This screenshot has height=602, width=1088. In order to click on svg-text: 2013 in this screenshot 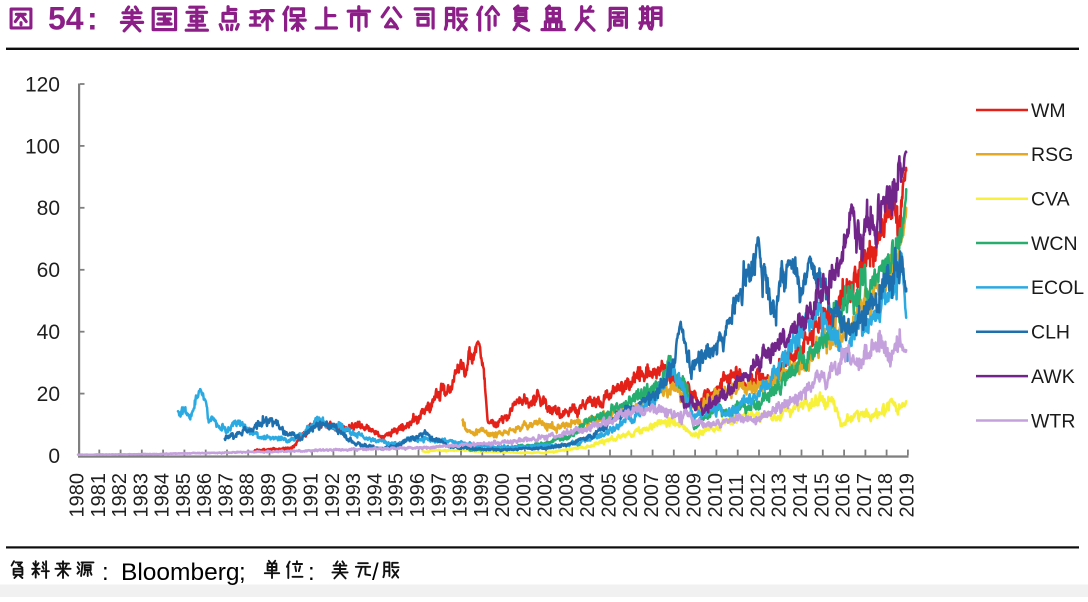, I will do `click(780, 495)`.